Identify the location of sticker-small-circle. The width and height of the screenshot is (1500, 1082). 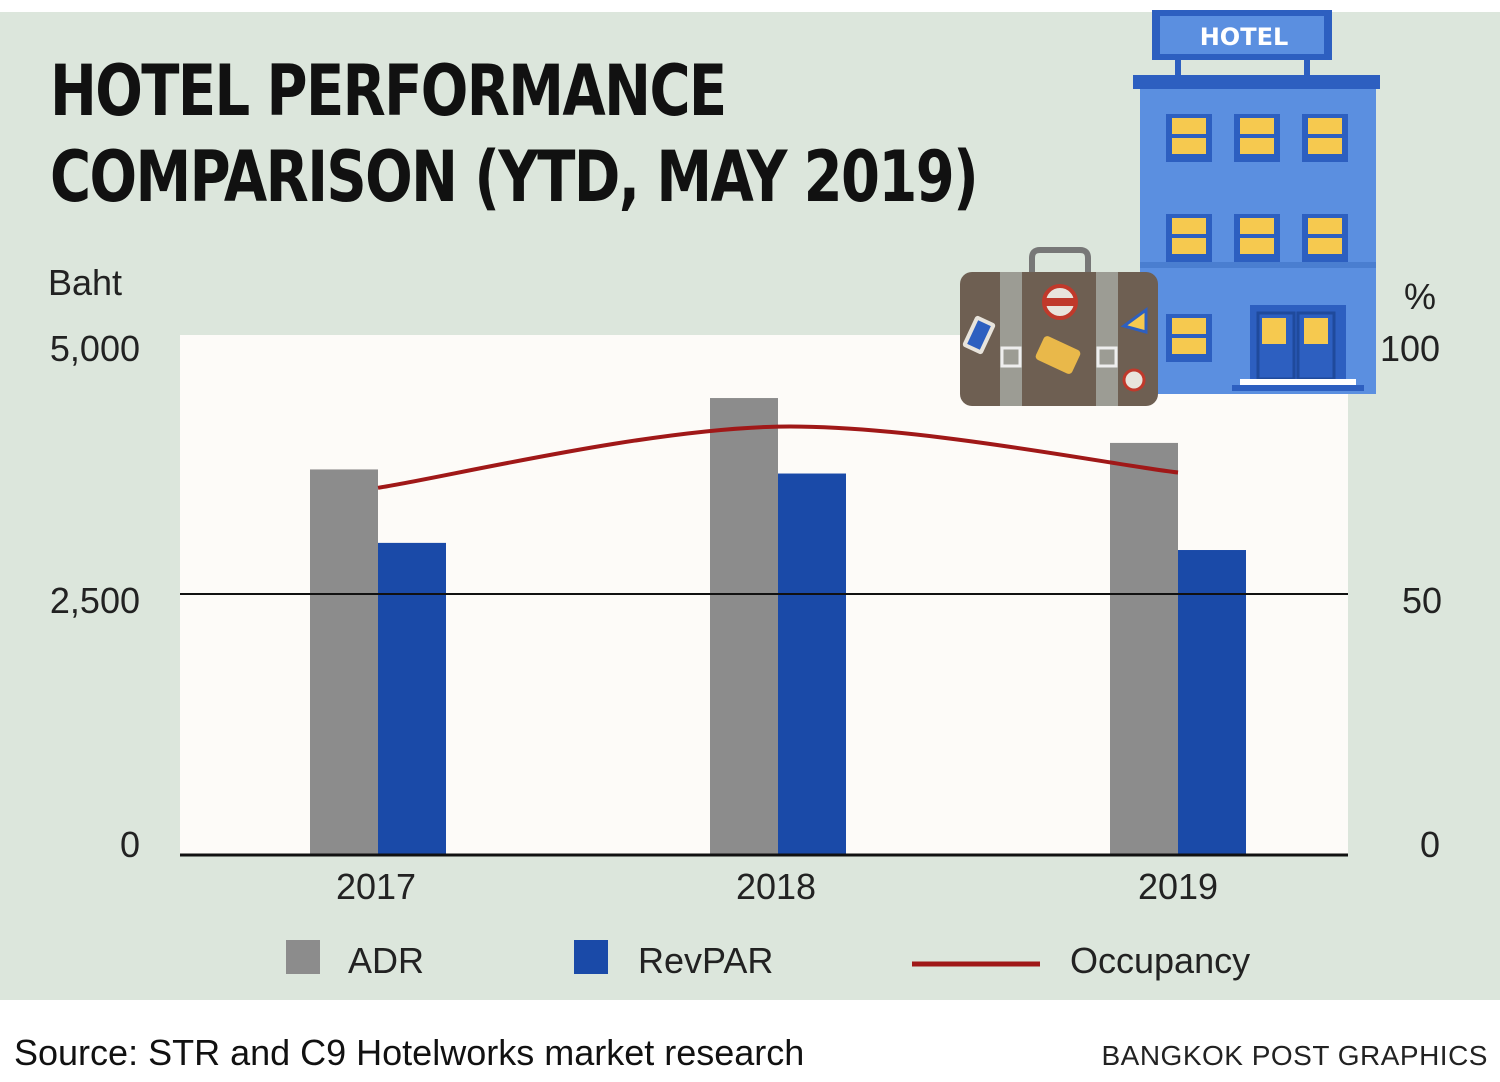
(1134, 380).